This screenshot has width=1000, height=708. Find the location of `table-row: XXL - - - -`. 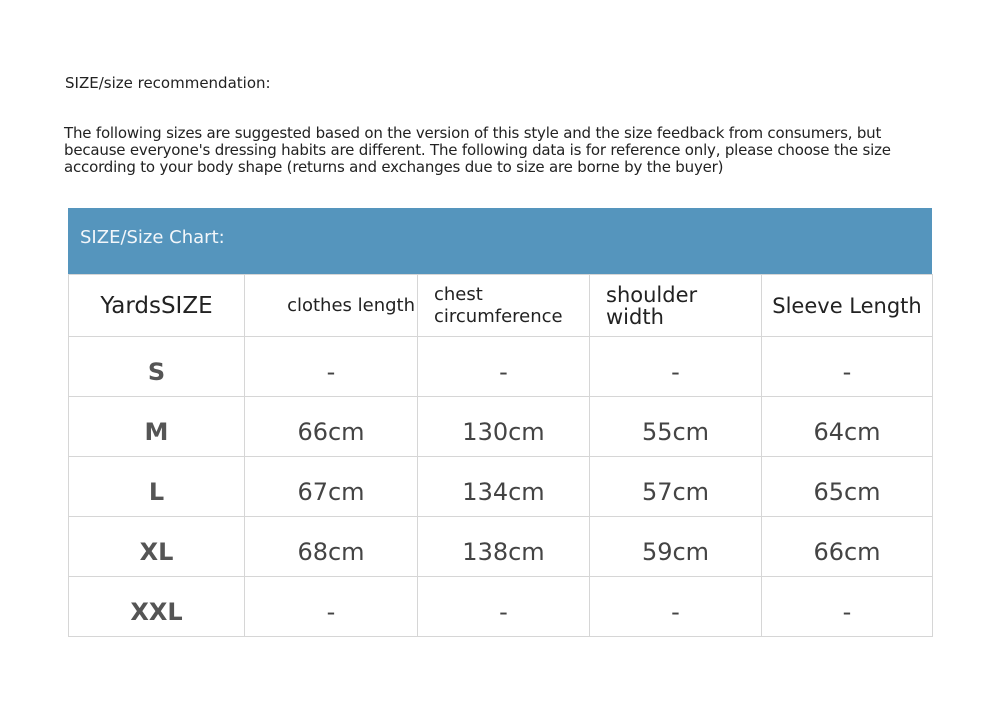

table-row: XXL - - - - is located at coordinates (500, 606).